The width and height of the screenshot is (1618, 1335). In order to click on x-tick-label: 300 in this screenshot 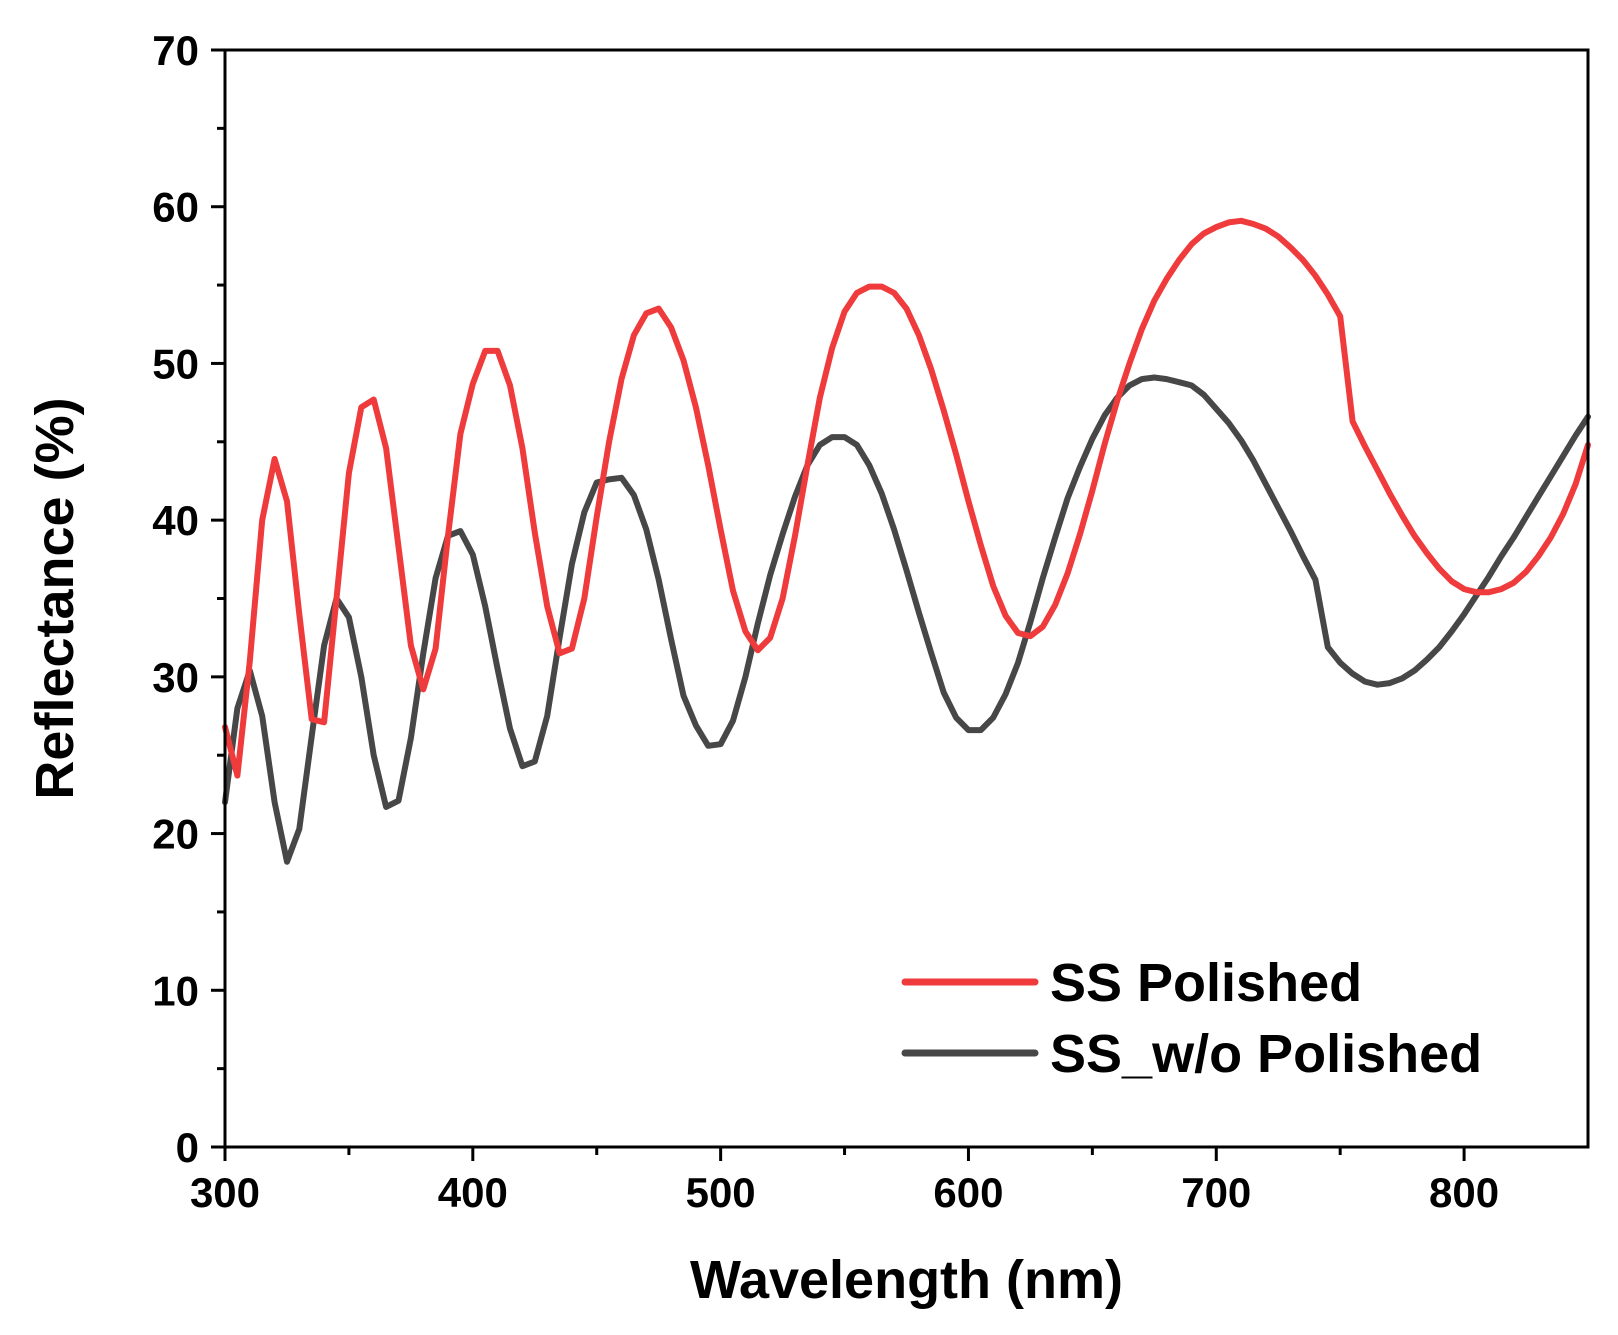, I will do `click(225, 1192)`.